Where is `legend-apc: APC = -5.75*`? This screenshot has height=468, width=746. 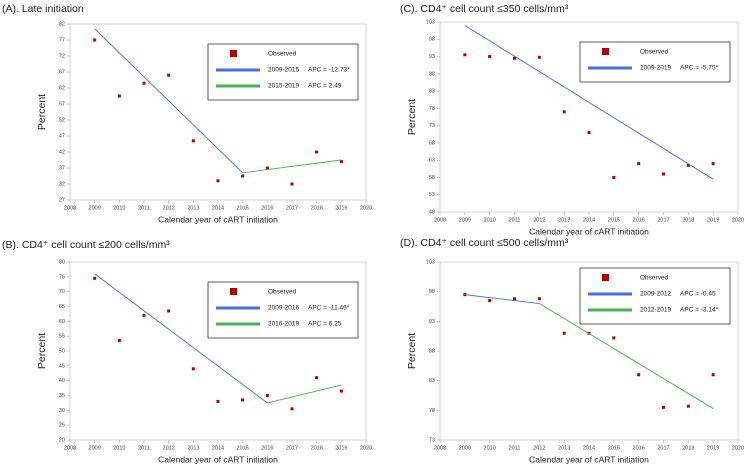 legend-apc: APC = -5.75* is located at coordinates (699, 68).